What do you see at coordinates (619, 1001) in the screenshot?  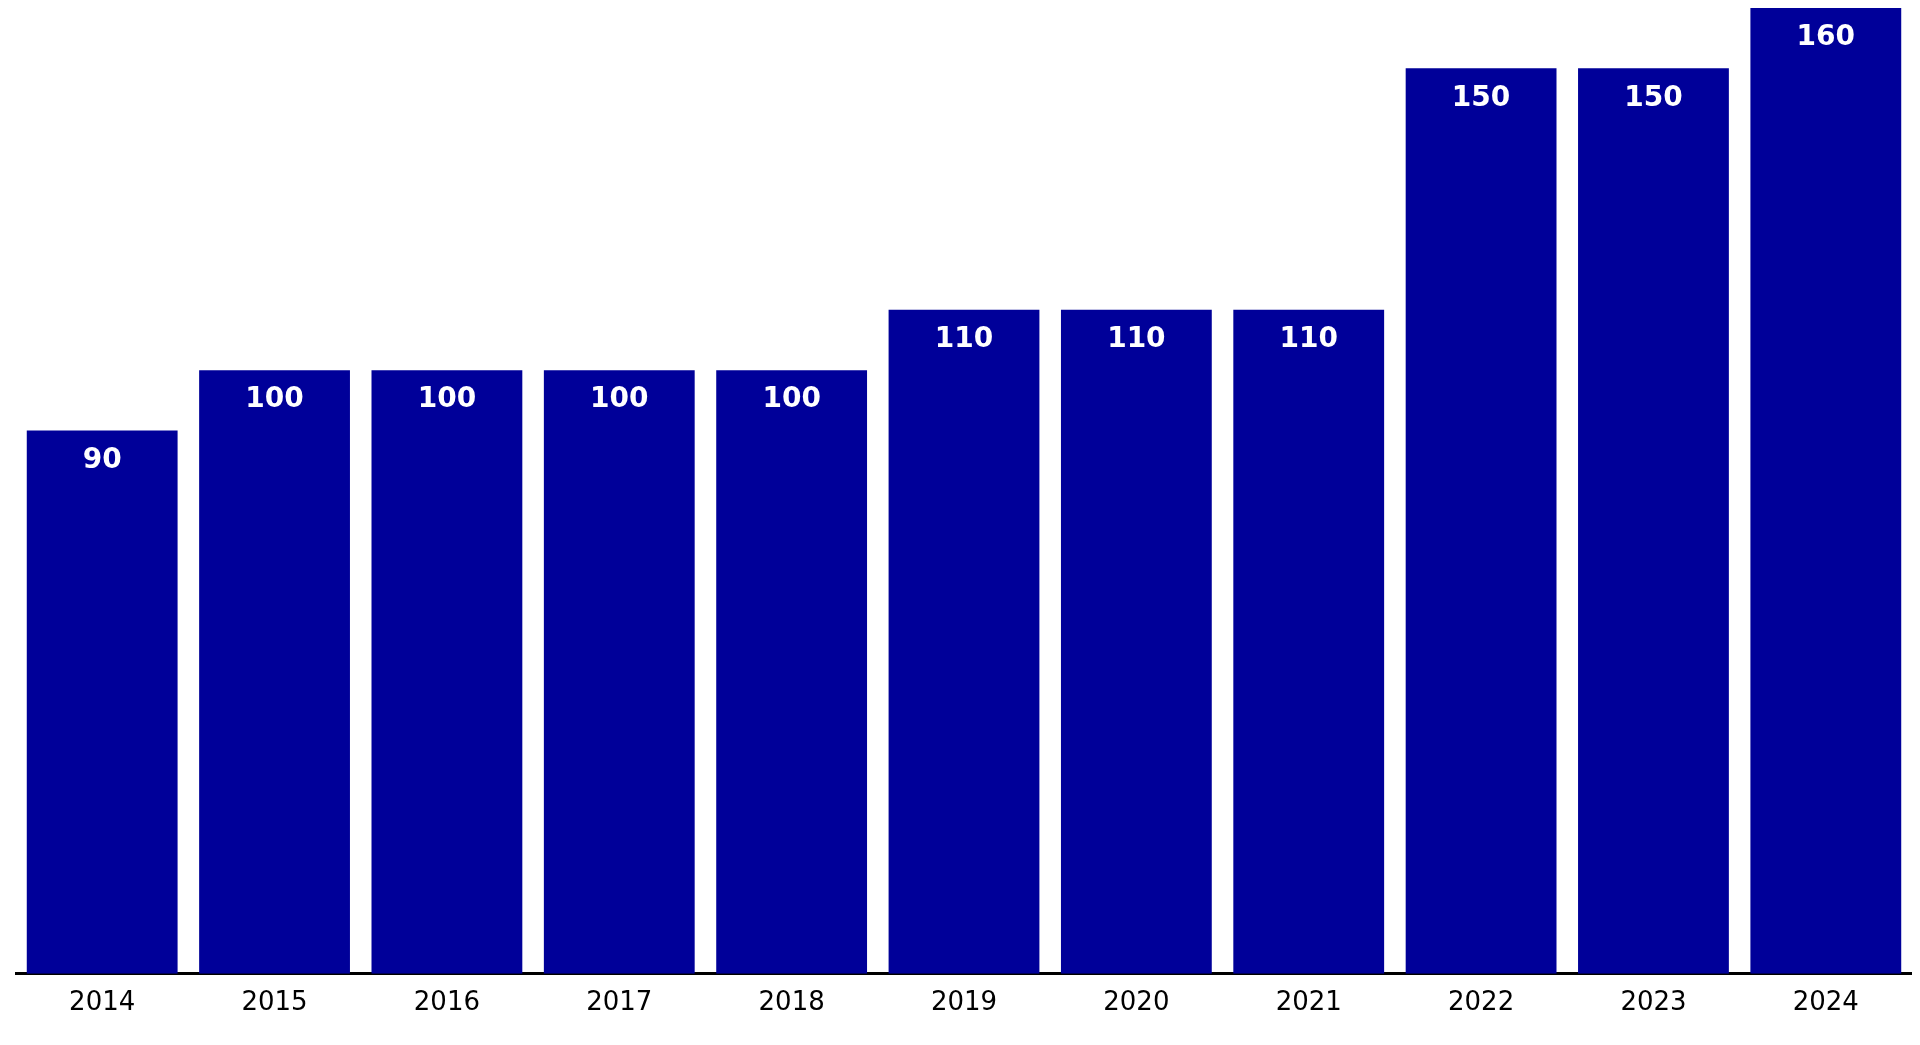 I see `x-tick-label: 2017` at bounding box center [619, 1001].